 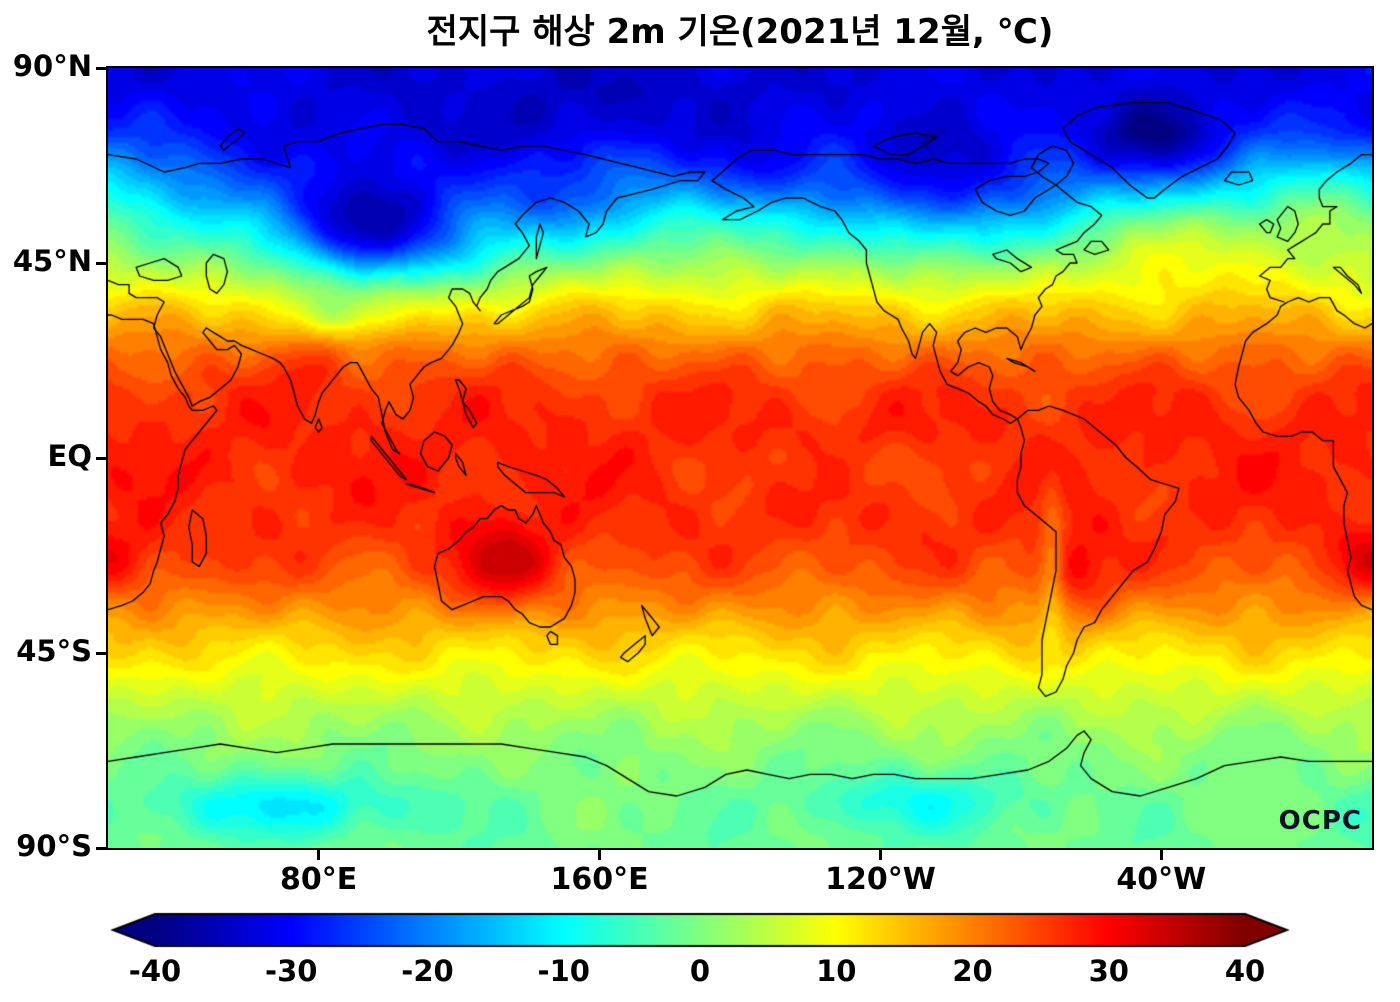 I want to click on colorbar-tick-label: 30, so click(x=1108, y=971).